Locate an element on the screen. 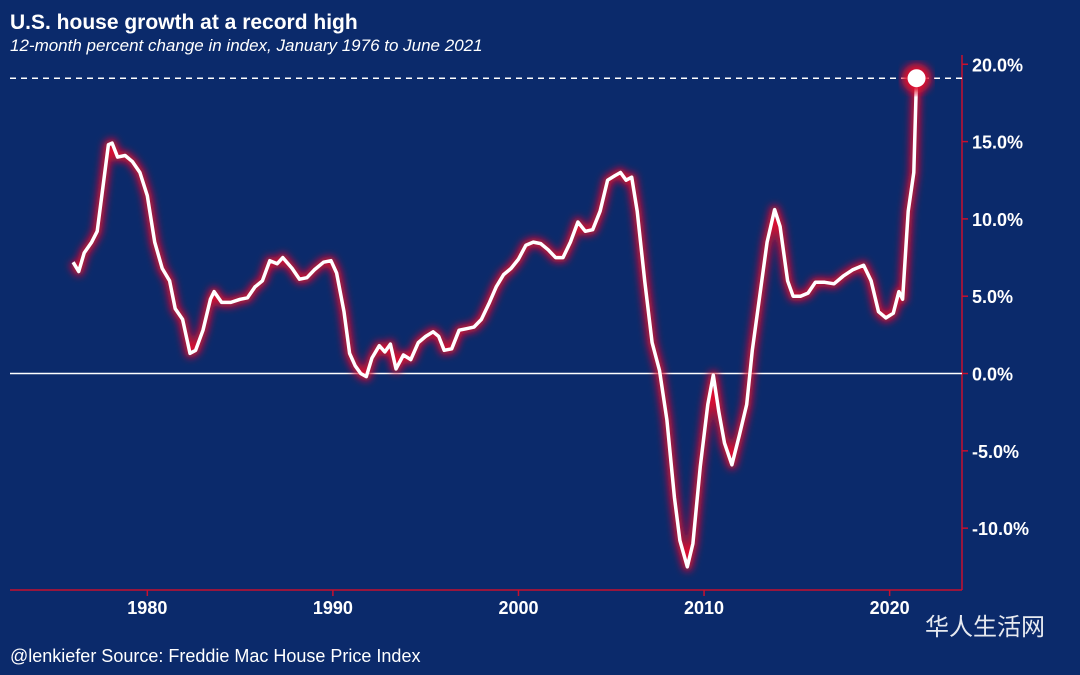 This screenshot has height=675, width=1080. x-tick-label: 2010 is located at coordinates (704, 608).